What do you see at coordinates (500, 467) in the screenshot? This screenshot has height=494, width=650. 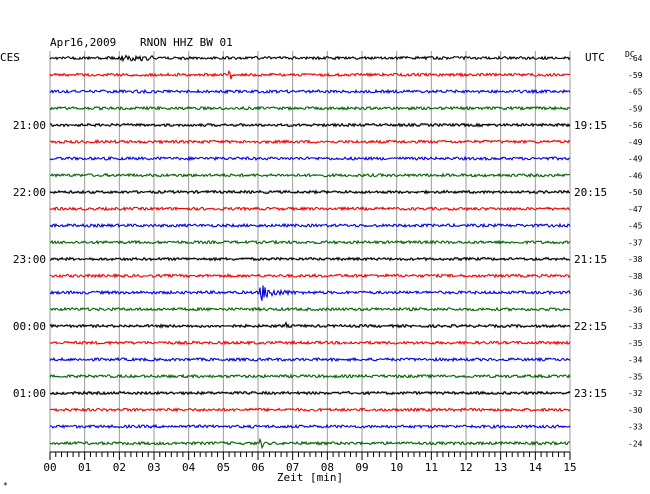 I see `x-tick-label: 13` at bounding box center [500, 467].